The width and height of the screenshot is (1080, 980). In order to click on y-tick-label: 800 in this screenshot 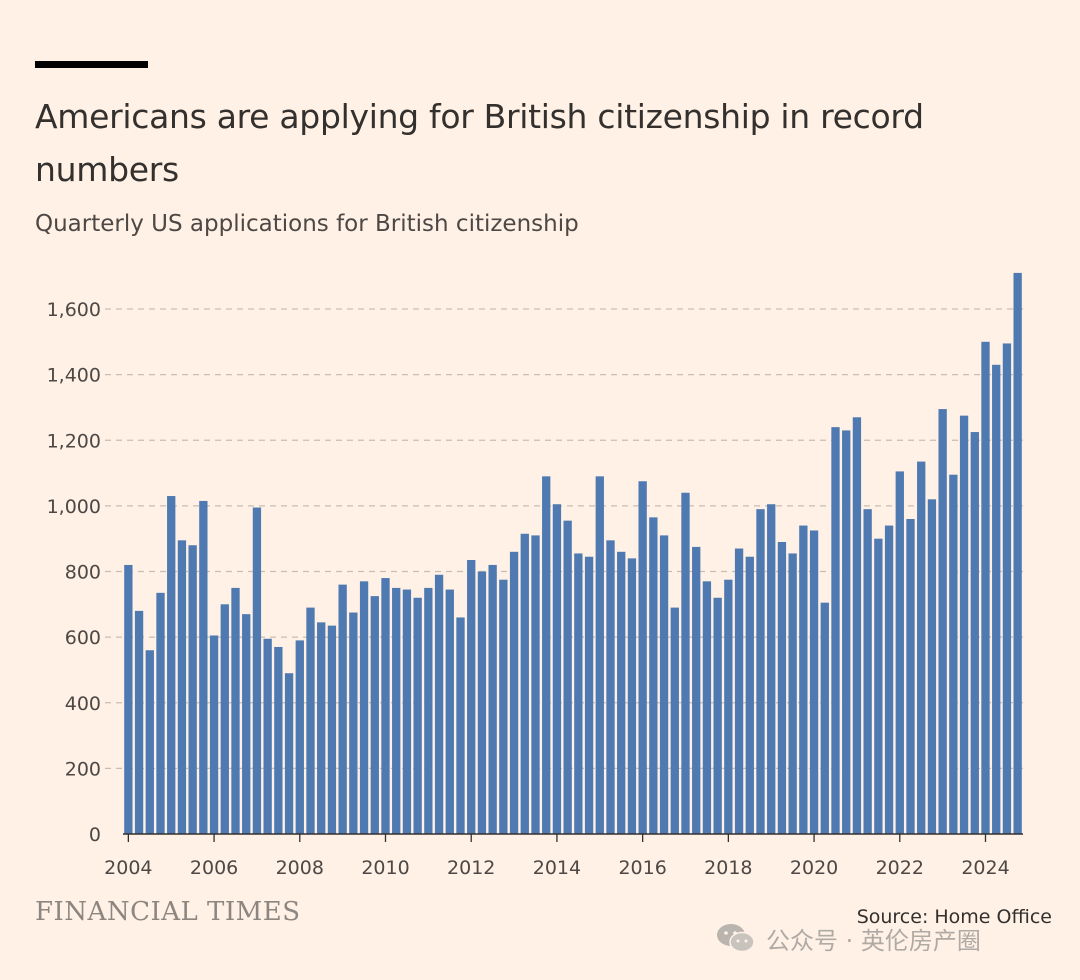, I will do `click(83, 573)`.